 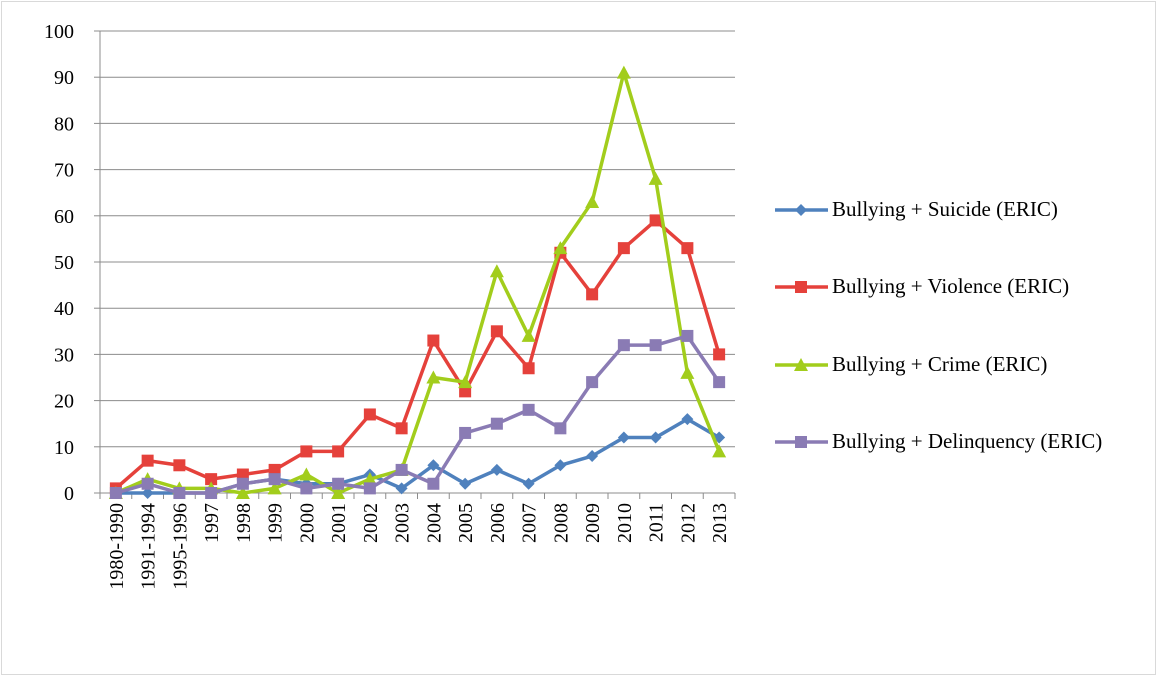 I want to click on y-tick-label: 0, so click(x=69, y=494).